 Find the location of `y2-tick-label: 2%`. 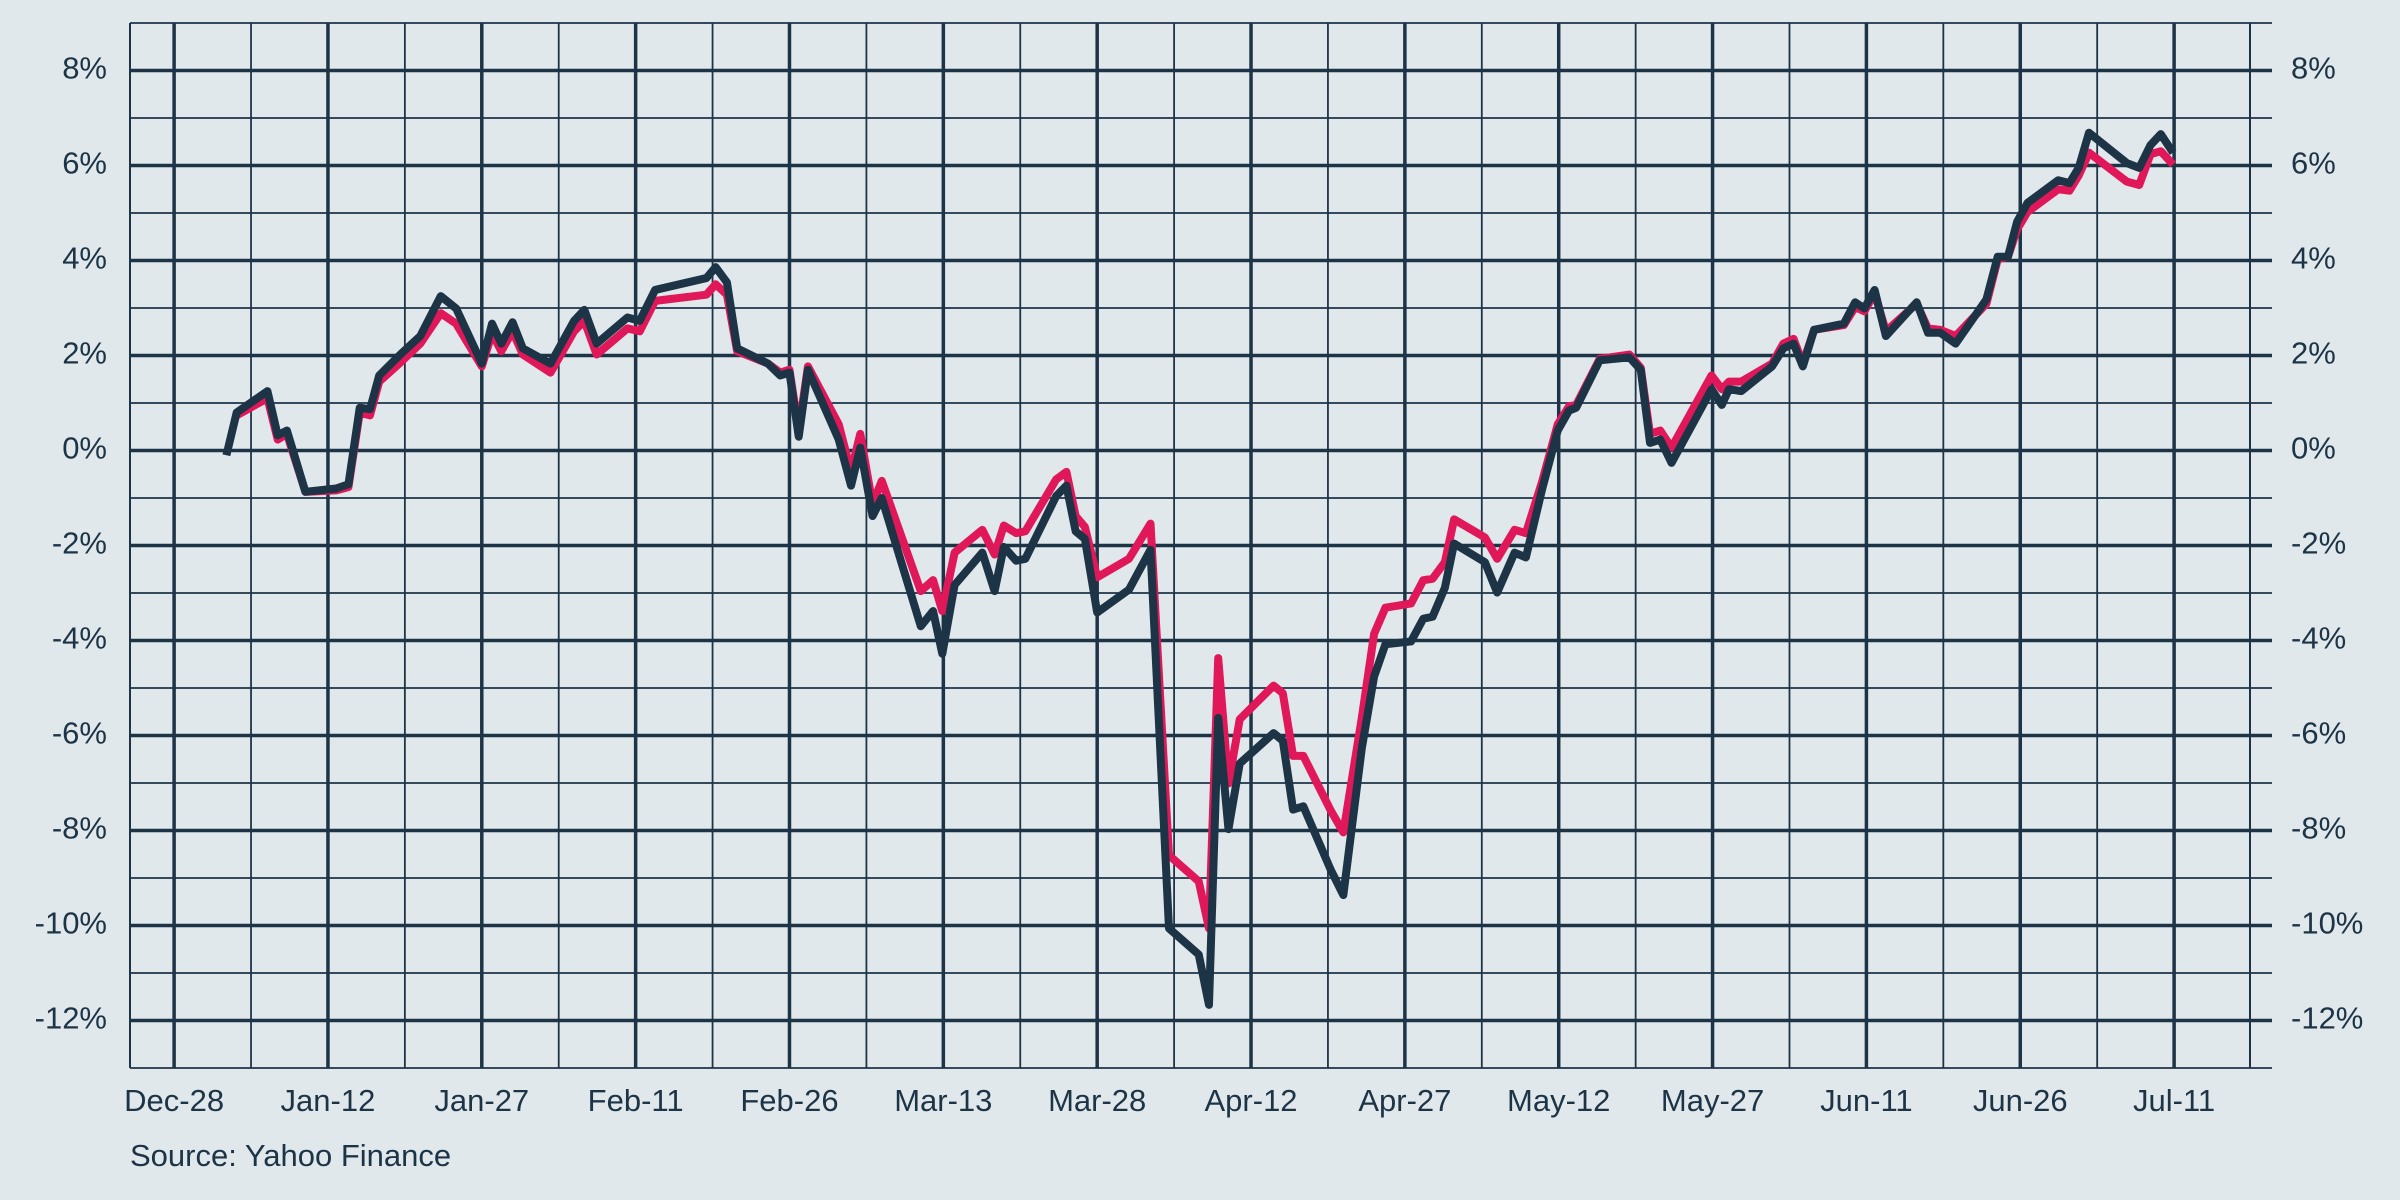

y2-tick-label: 2% is located at coordinates (2313, 353).